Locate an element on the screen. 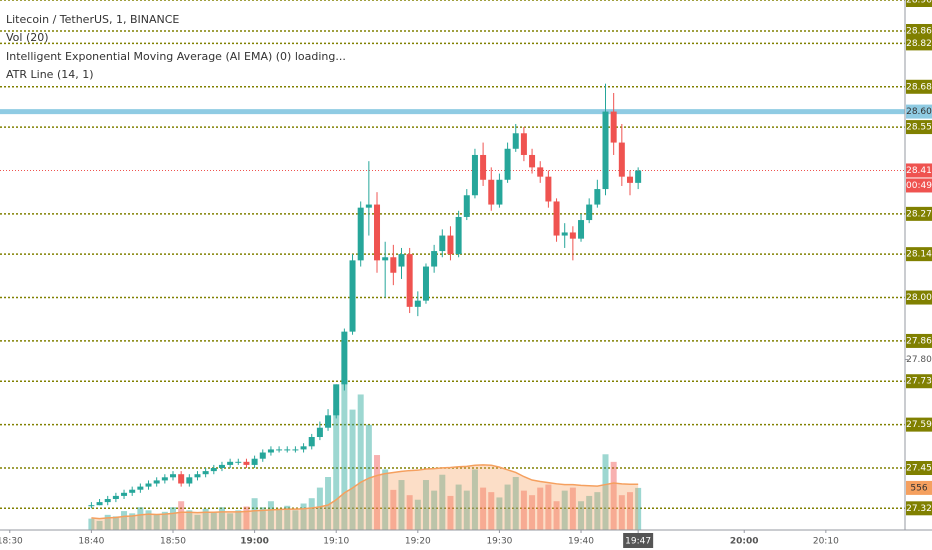  level-label: 28.68 is located at coordinates (919, 87).